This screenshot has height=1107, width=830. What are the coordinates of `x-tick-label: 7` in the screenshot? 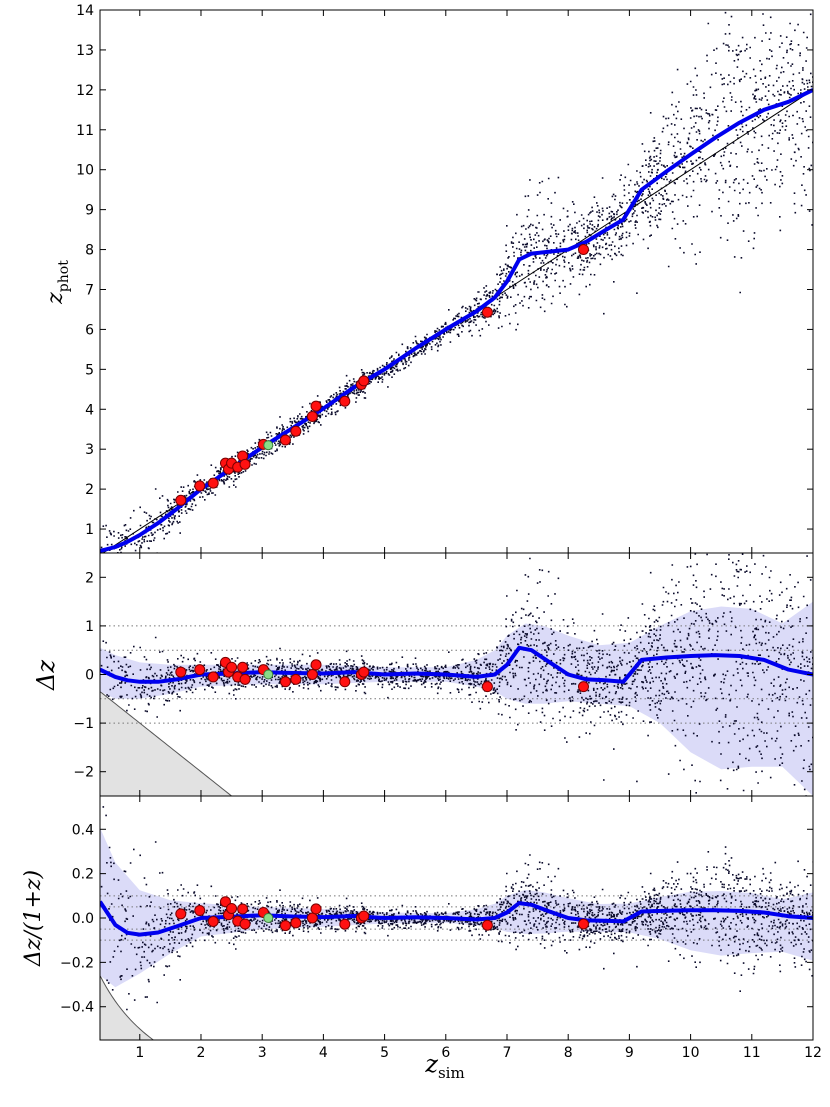 It's located at (507, 1053).